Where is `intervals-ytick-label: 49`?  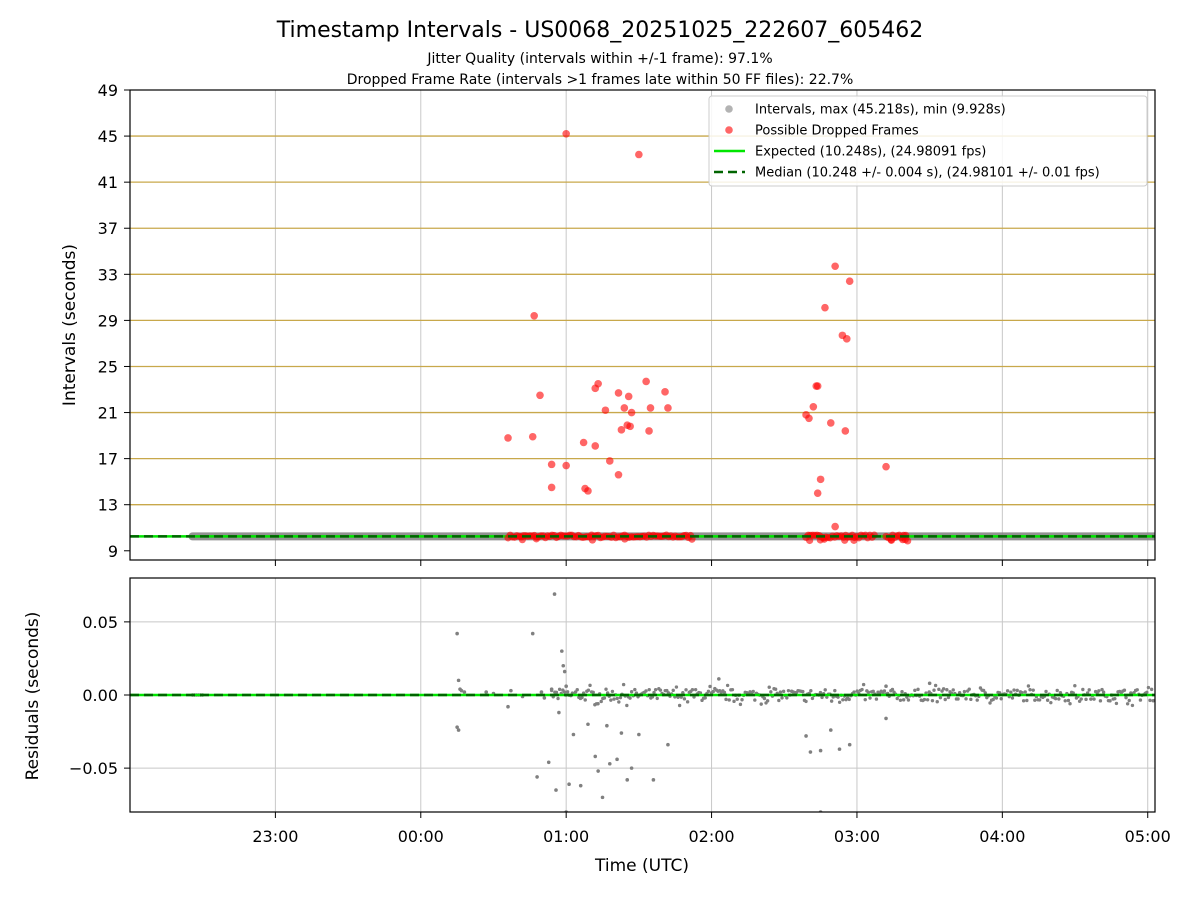 intervals-ytick-label: 49 is located at coordinates (108, 90).